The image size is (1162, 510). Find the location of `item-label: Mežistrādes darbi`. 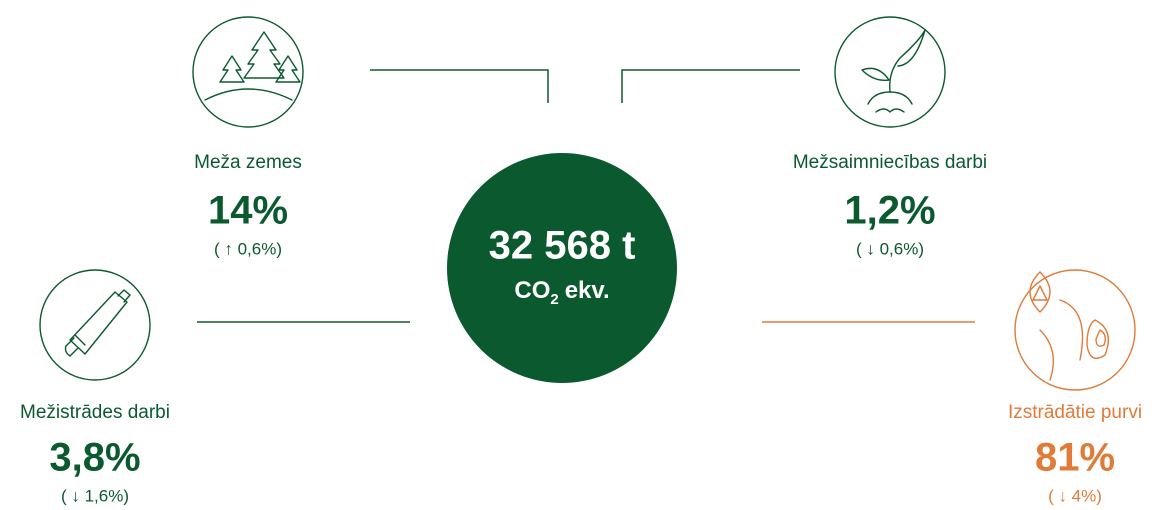

item-label: Mežistrādes darbi is located at coordinates (95, 412).